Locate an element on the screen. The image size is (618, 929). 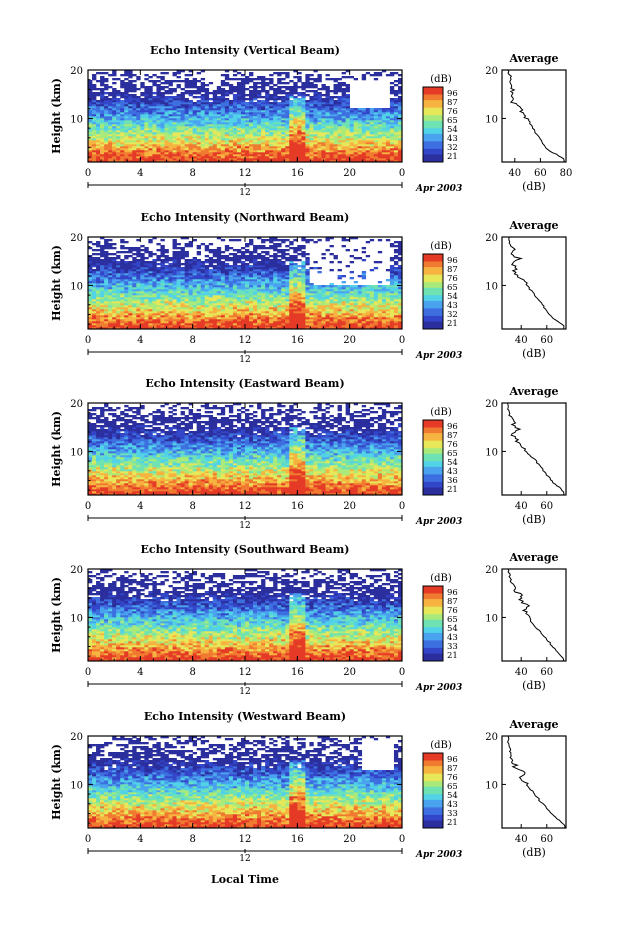
date-label: Apr 2003 is located at coordinates (438, 189).